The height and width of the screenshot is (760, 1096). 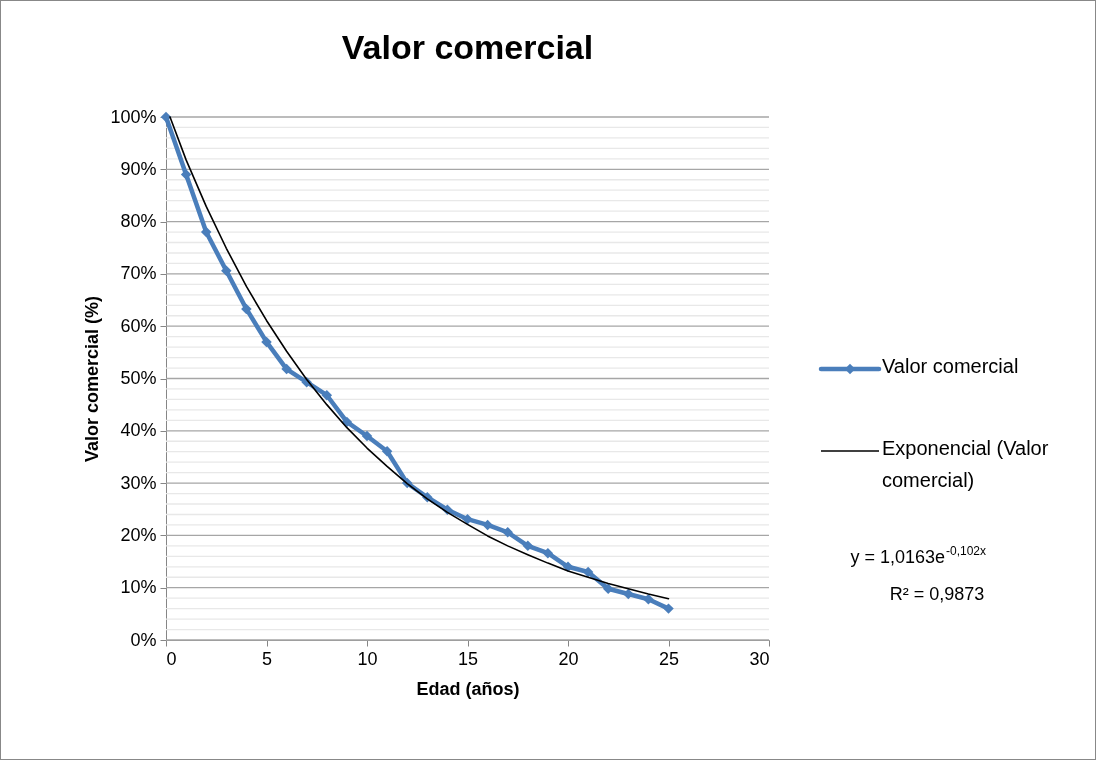 What do you see at coordinates (138, 325) in the screenshot?
I see `y-tick-label: 60%` at bounding box center [138, 325].